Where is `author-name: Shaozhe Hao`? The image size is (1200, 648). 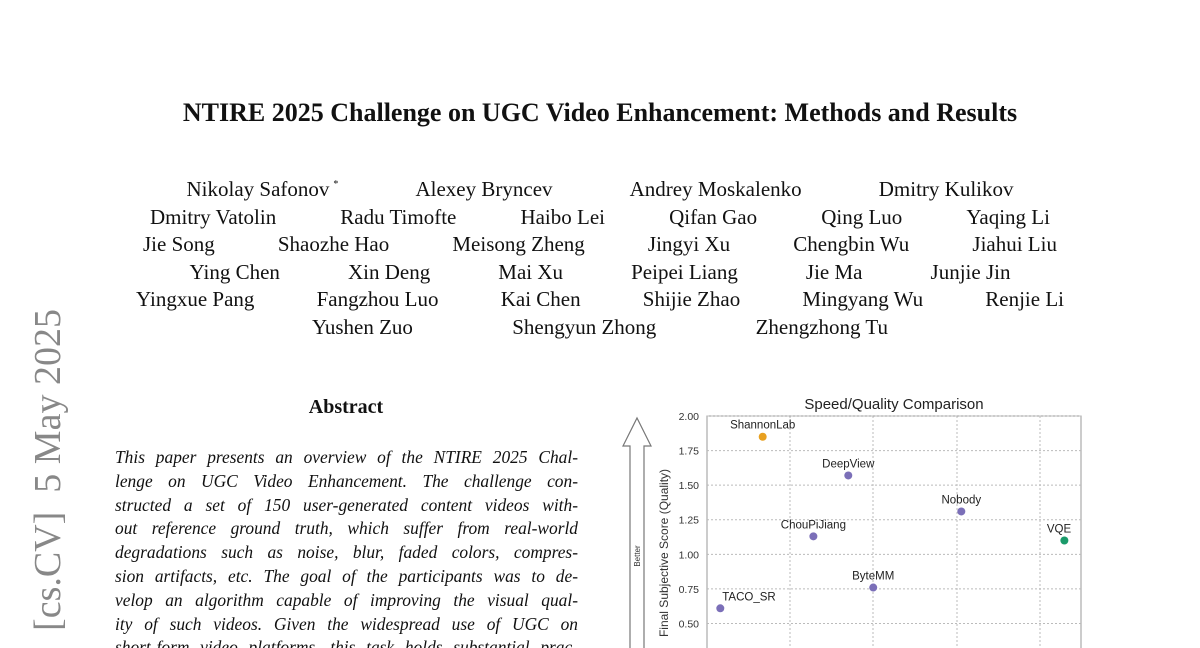
author-name: Shaozhe Hao is located at coordinates (333, 244).